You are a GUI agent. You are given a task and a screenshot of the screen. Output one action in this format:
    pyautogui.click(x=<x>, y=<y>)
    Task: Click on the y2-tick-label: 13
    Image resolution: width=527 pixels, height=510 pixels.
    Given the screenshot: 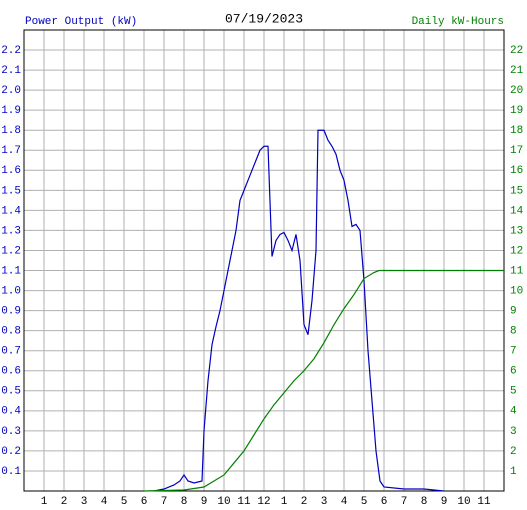 What is the action you would take?
    pyautogui.click(x=516, y=231)
    